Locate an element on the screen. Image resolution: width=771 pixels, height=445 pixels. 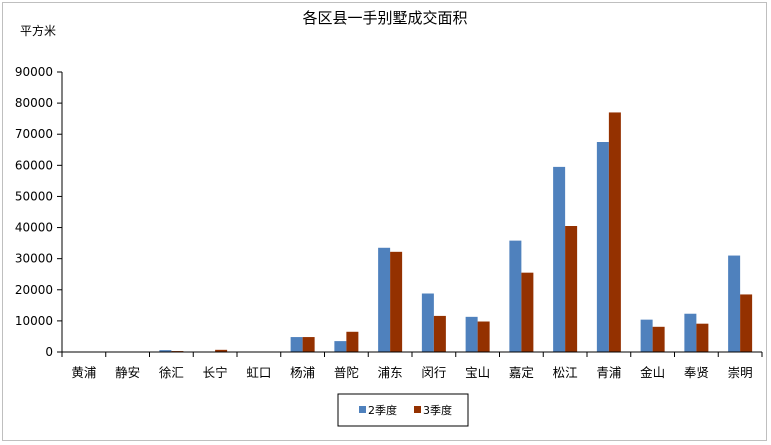
x-category-label: 嘉定 is located at coordinates (521, 372).